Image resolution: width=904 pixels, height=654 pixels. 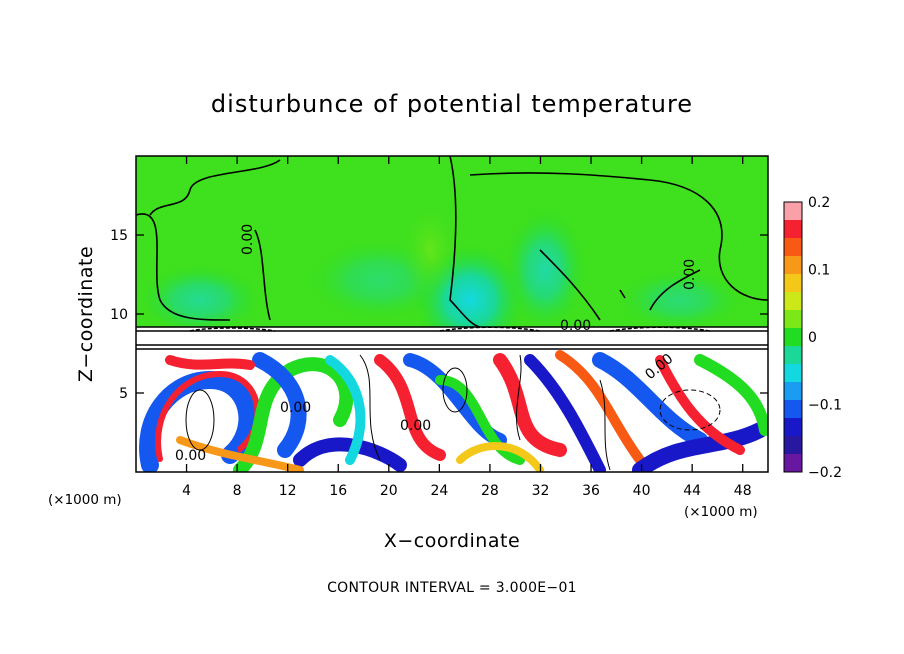 What do you see at coordinates (541, 491) in the screenshot?
I see `x-tick-label: 32` at bounding box center [541, 491].